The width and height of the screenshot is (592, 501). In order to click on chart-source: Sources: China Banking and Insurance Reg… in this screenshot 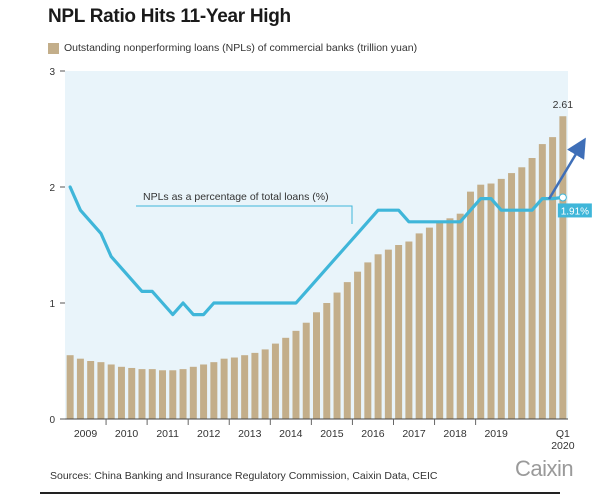, I will do `click(244, 476)`.